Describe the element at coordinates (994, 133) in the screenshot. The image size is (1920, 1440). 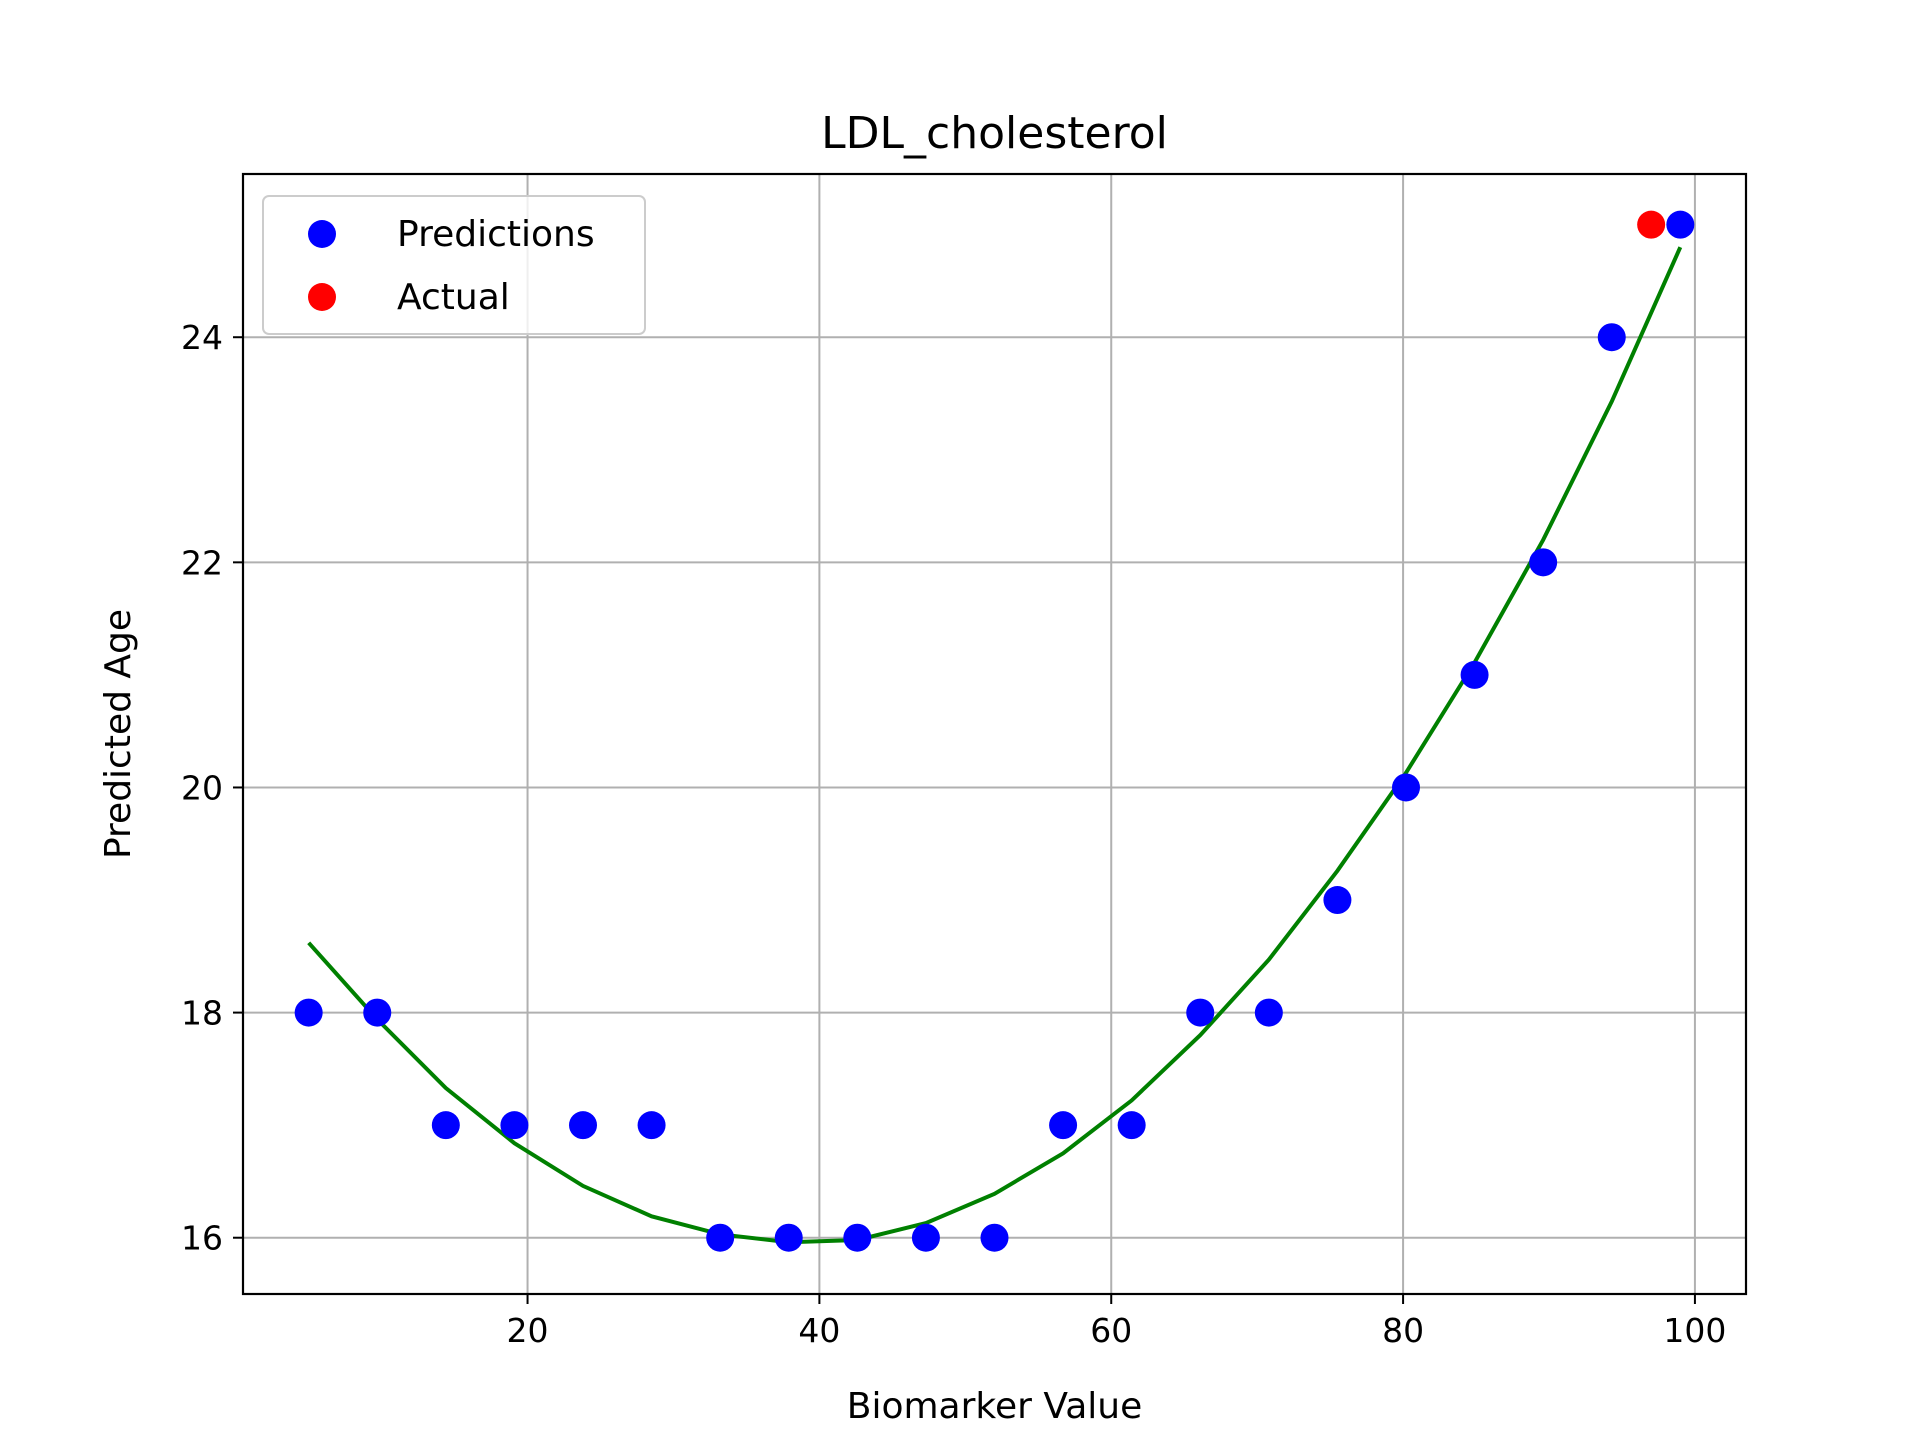
I see `chart-title: LDL_cholesterol` at that location.